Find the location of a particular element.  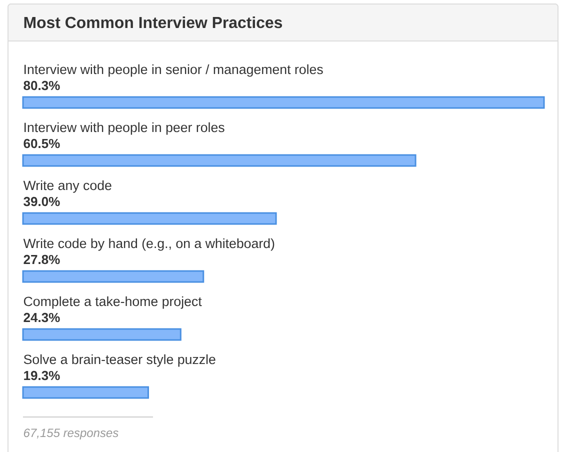

y-tick-label: Complete a take-home project is located at coordinates (113, 302).